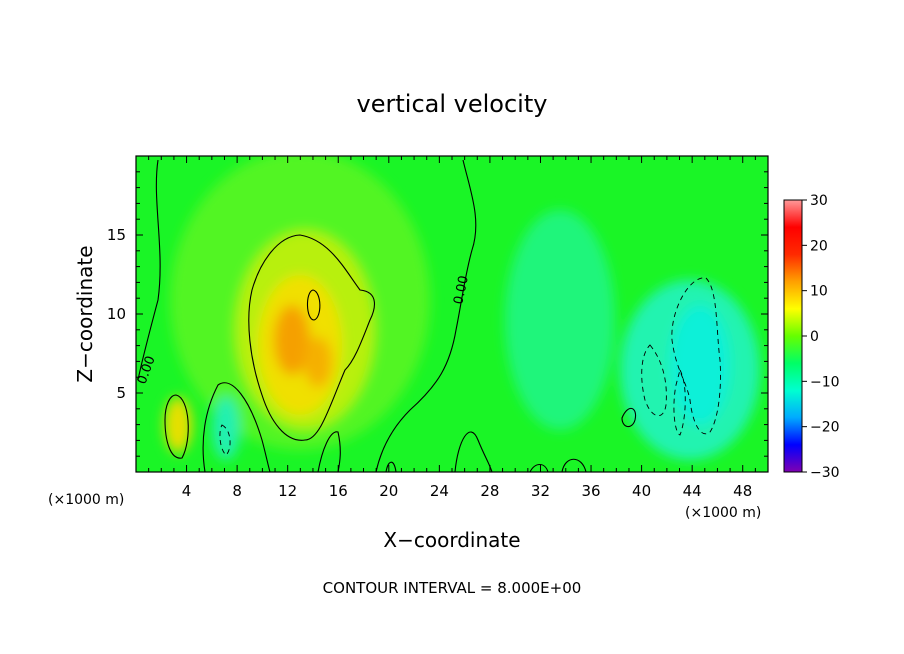  What do you see at coordinates (819, 292) in the screenshot?
I see `colorbar-tick-label: 10` at bounding box center [819, 292].